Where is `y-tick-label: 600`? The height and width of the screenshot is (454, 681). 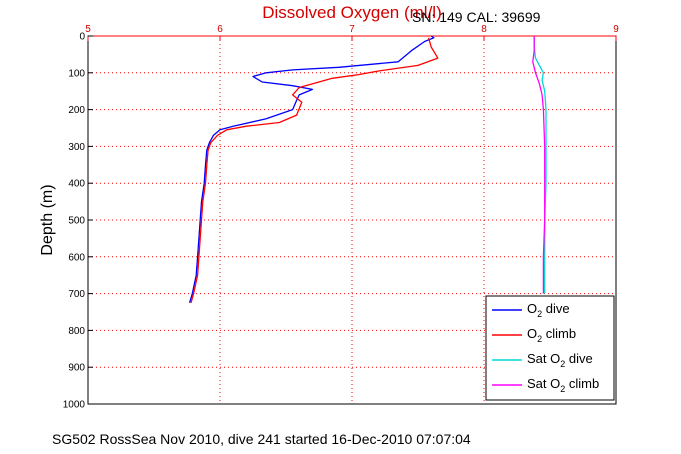
y-tick-label: 600 is located at coordinates (76, 257).